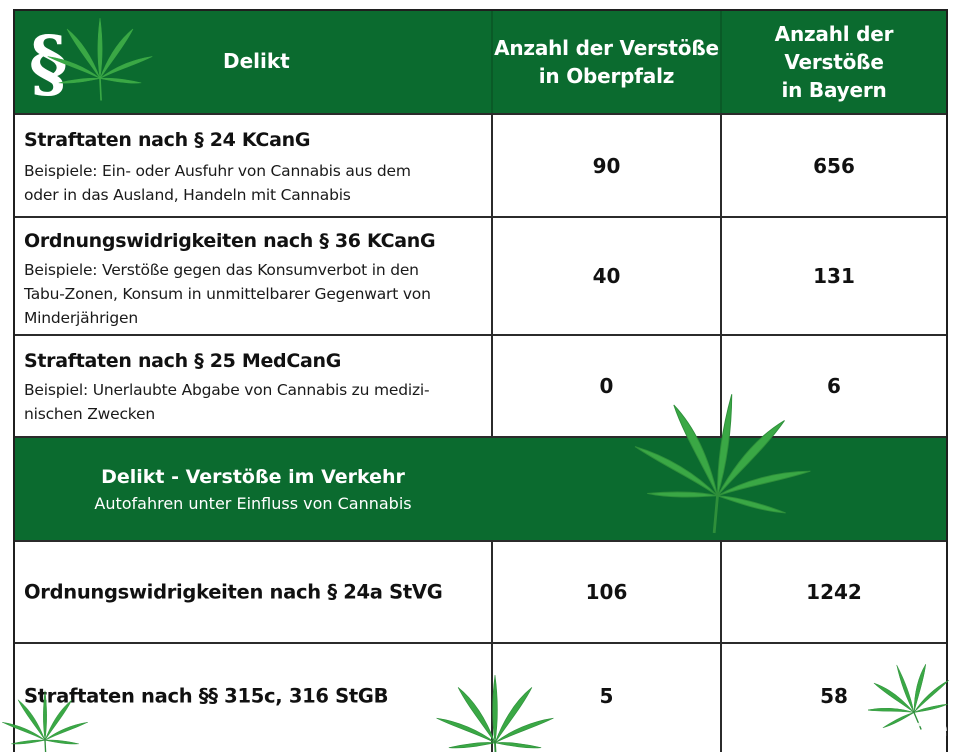  What do you see at coordinates (929, 729) in the screenshot?
I see `site-logo: de` at bounding box center [929, 729].